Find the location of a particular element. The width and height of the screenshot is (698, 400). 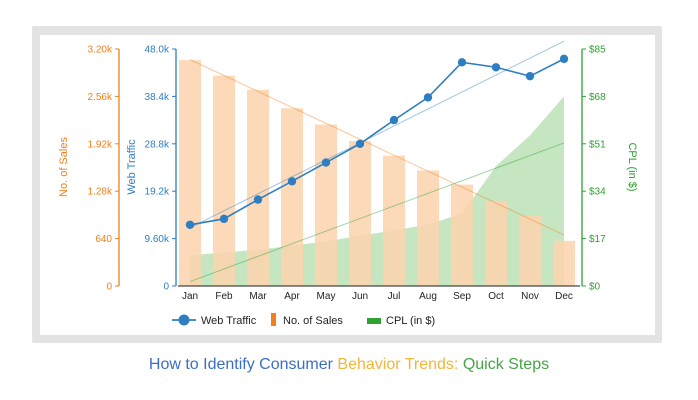

sales-axis-title: No. of Sales is located at coordinates (64, 167).